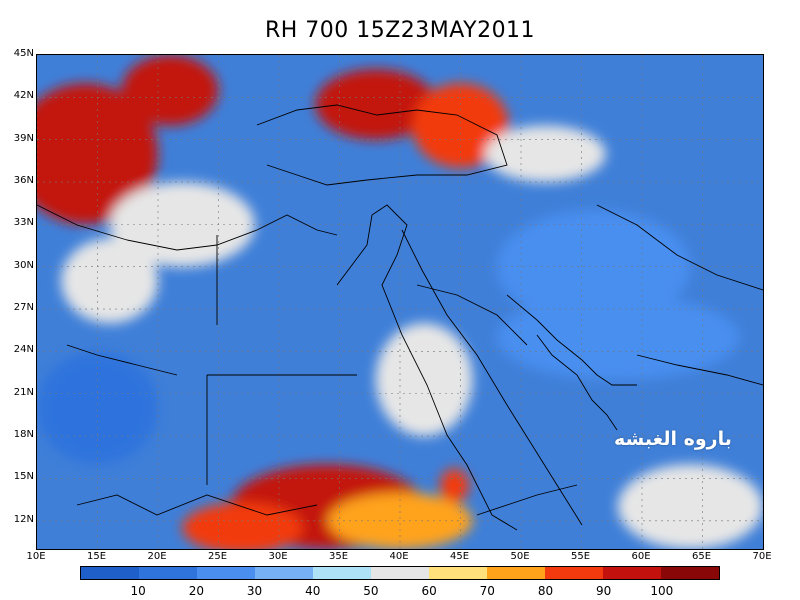 The image size is (800, 600). What do you see at coordinates (313, 591) in the screenshot?
I see `colorbar-tick-label: 40` at bounding box center [313, 591].